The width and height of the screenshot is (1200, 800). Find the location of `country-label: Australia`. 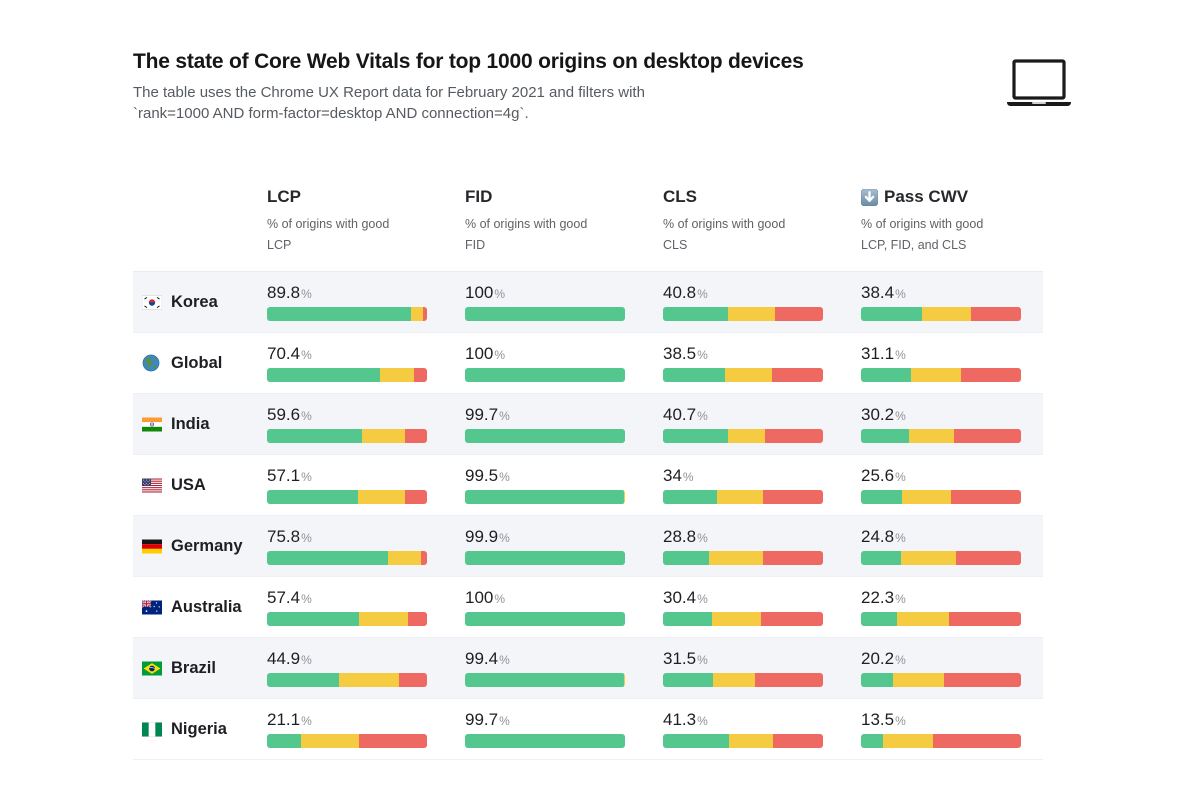

country-label: Australia is located at coordinates (200, 607).